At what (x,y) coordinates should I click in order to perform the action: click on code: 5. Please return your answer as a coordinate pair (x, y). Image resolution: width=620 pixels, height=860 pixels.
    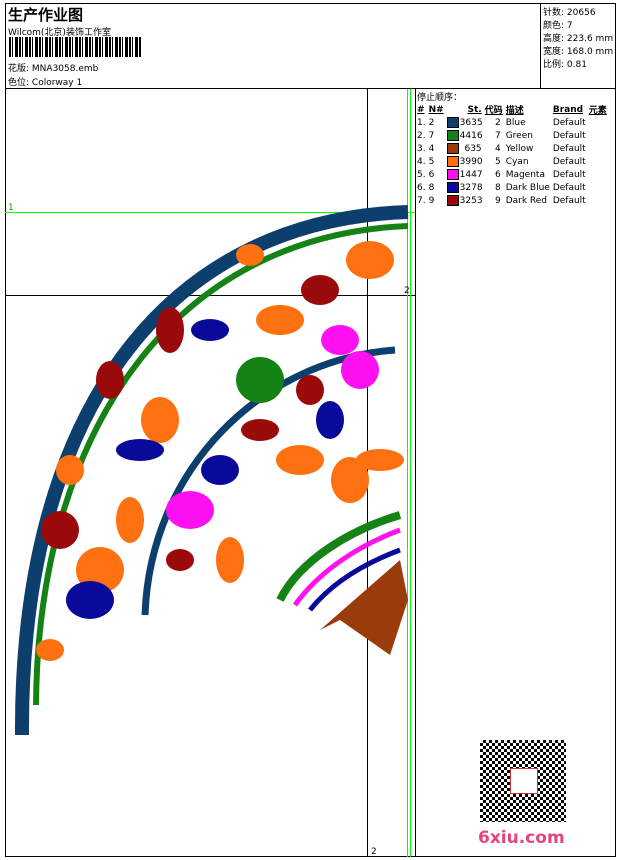
    Looking at the image, I should click on (497, 161).